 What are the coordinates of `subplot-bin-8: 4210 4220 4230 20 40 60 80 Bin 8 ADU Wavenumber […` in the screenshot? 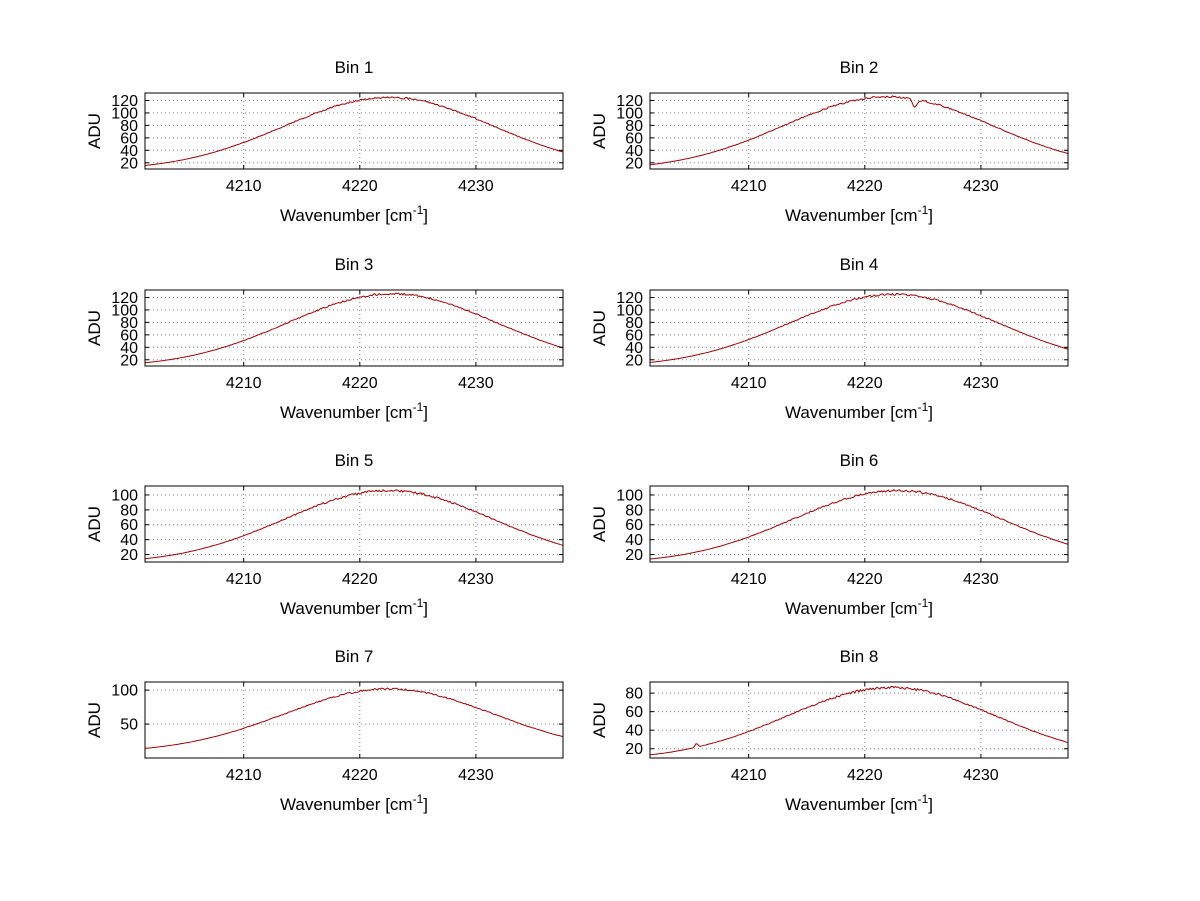 It's located at (812, 740).